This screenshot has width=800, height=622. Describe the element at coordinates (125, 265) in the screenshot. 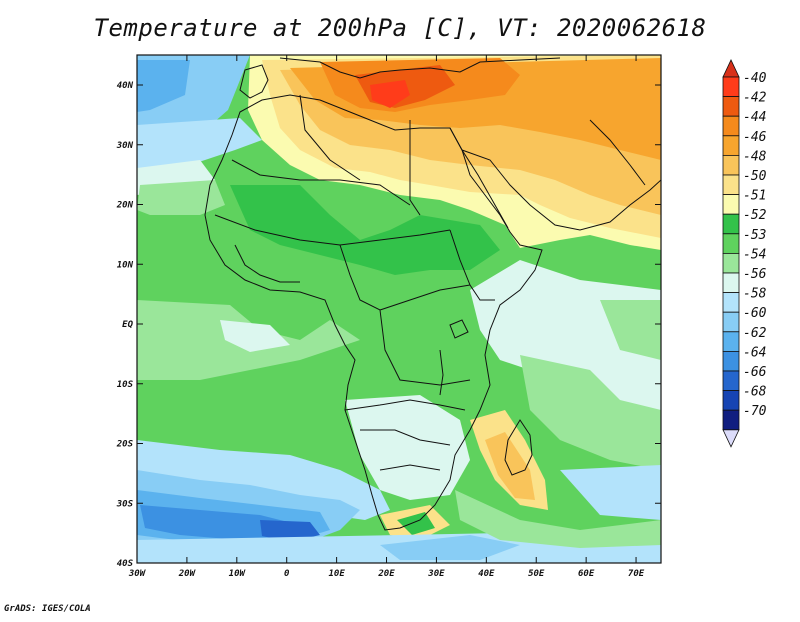

I see `lat-tick-label: 10N` at that location.